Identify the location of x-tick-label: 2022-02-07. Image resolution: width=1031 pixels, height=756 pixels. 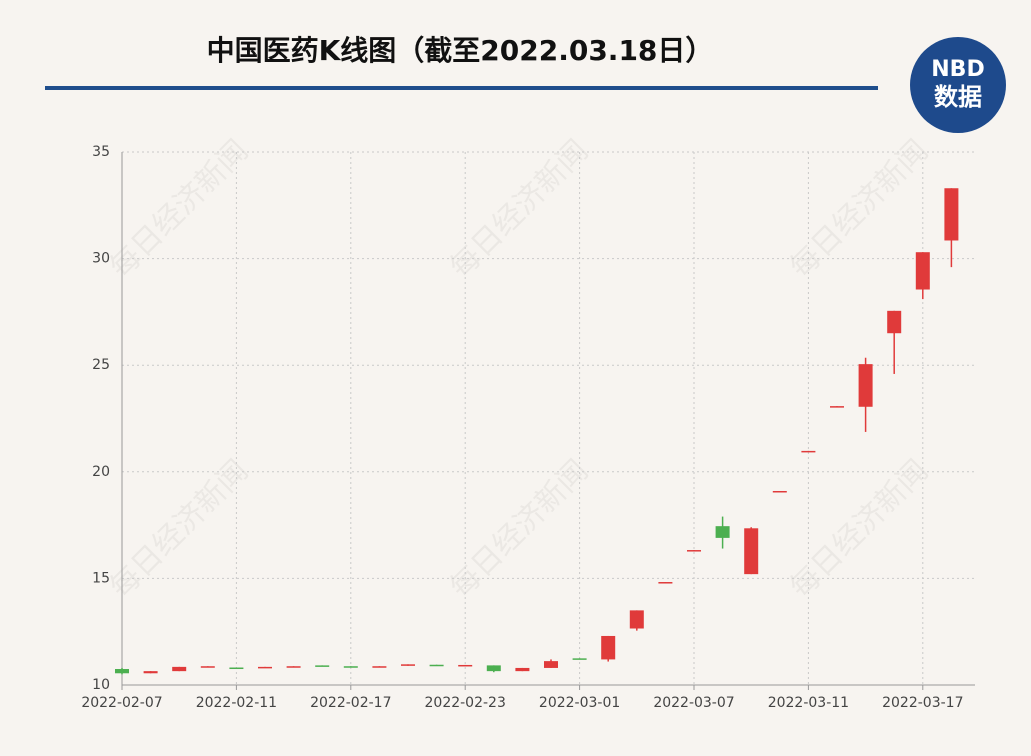
(121, 703).